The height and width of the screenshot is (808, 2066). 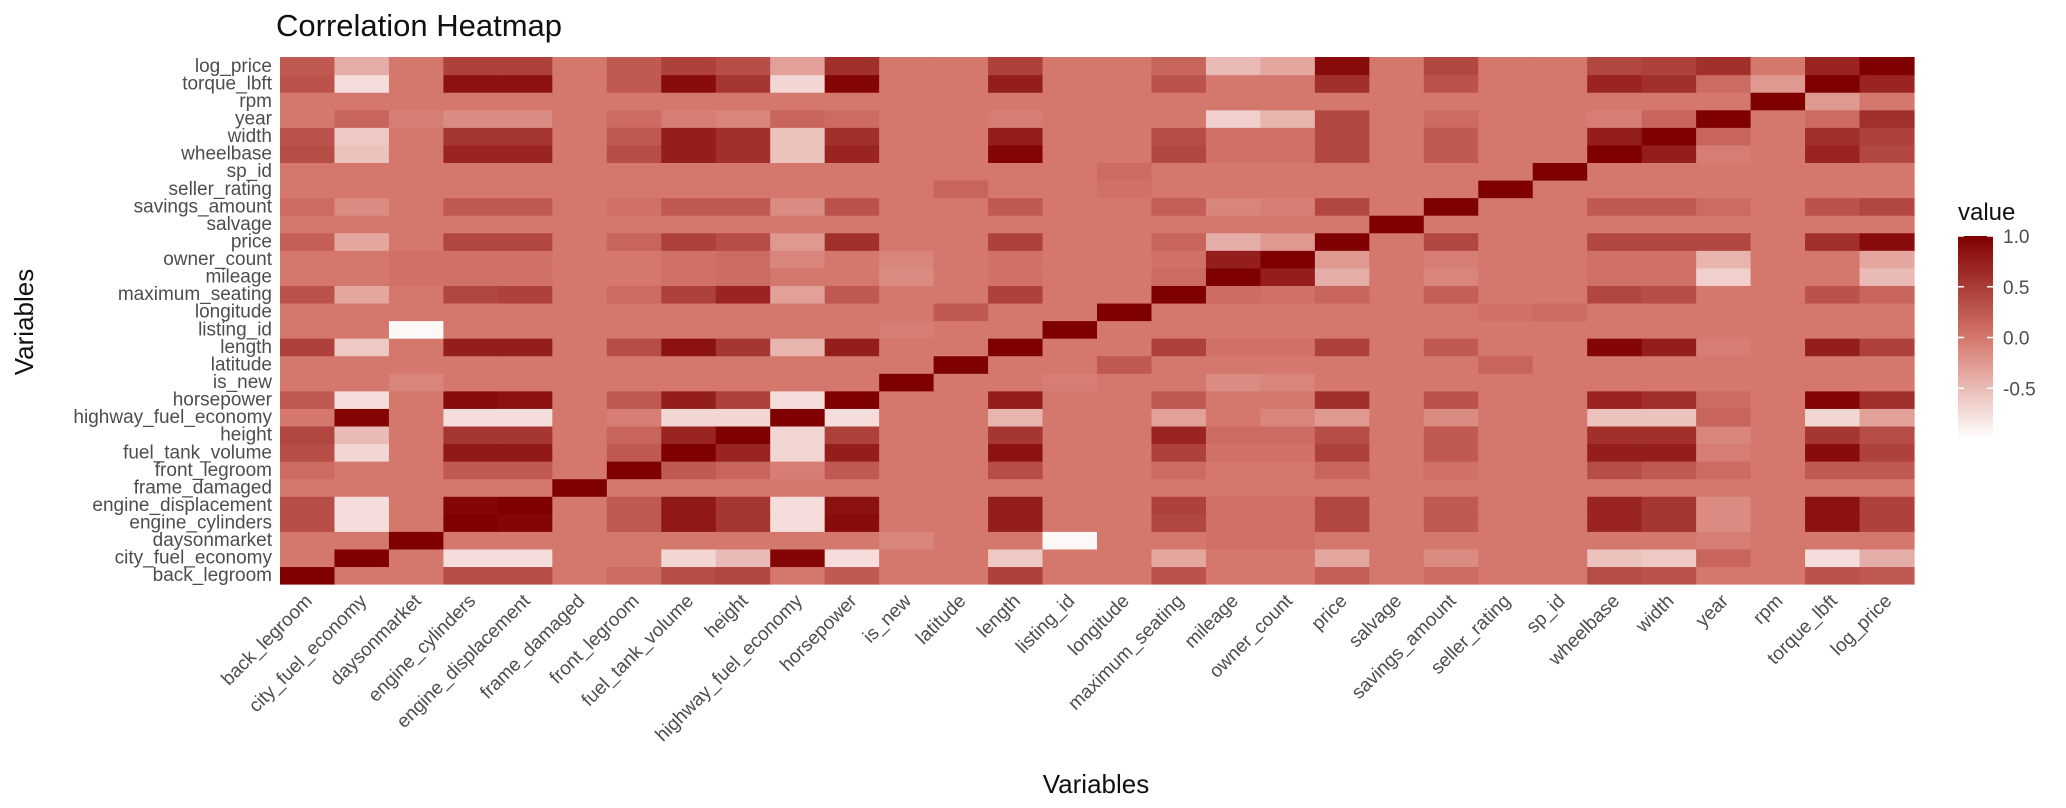 I want to click on heatmap-cell-torque_lbft-mileage, so click(x=1233, y=83).